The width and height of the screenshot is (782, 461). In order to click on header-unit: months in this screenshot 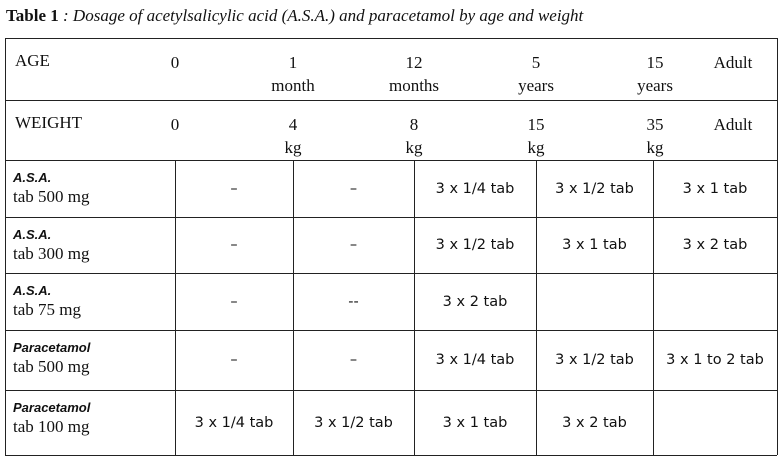, I will do `click(414, 85)`.